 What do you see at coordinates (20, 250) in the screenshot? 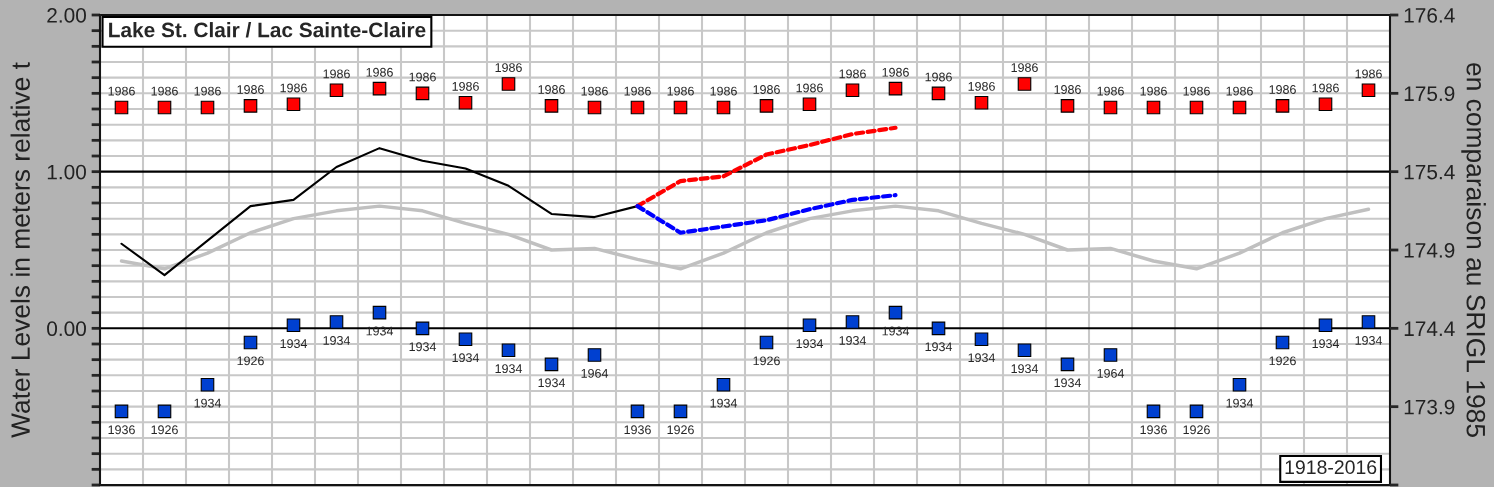
I see `y-axis-title: Water Levels in meters relative t` at bounding box center [20, 250].